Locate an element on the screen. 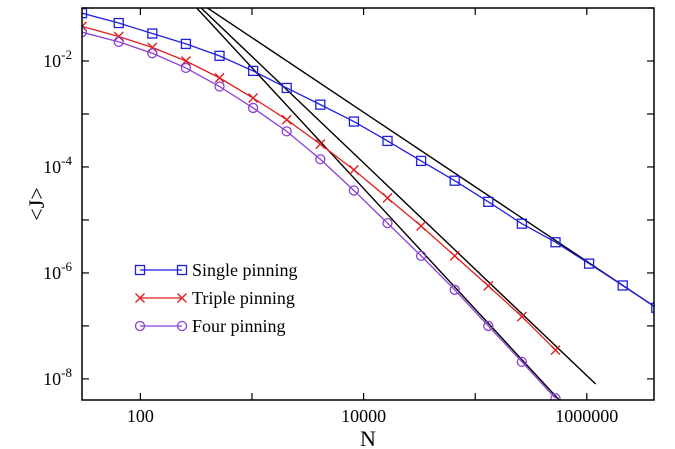 This screenshot has width=675, height=449. legend-item: Four pinning is located at coordinates (210, 326).